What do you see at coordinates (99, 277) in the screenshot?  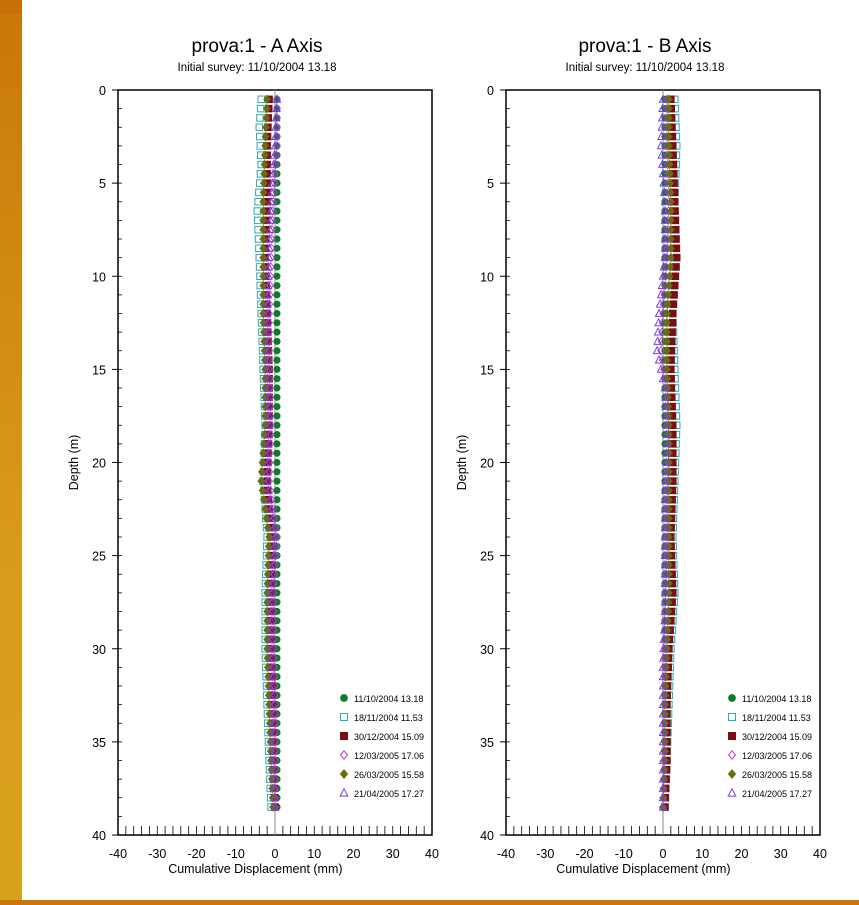 I see `y-tick-label: 10` at bounding box center [99, 277].